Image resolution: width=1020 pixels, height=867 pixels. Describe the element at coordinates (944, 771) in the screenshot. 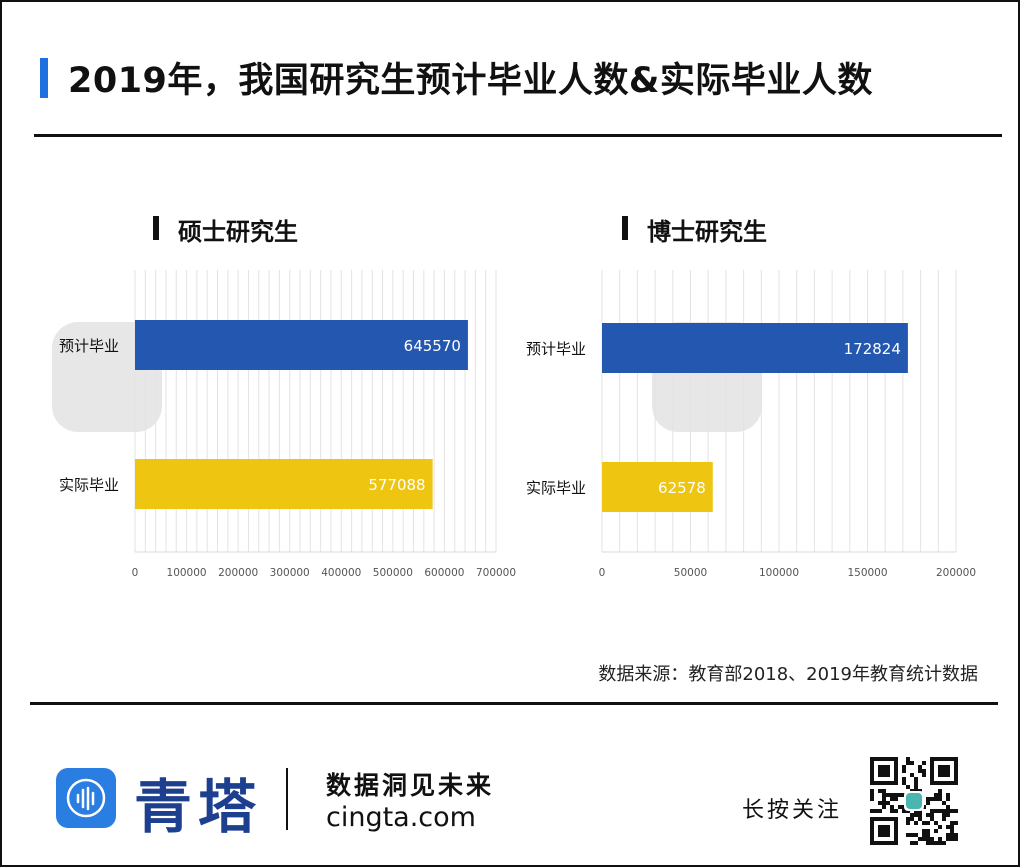

I see `qr-finder-core` at that location.